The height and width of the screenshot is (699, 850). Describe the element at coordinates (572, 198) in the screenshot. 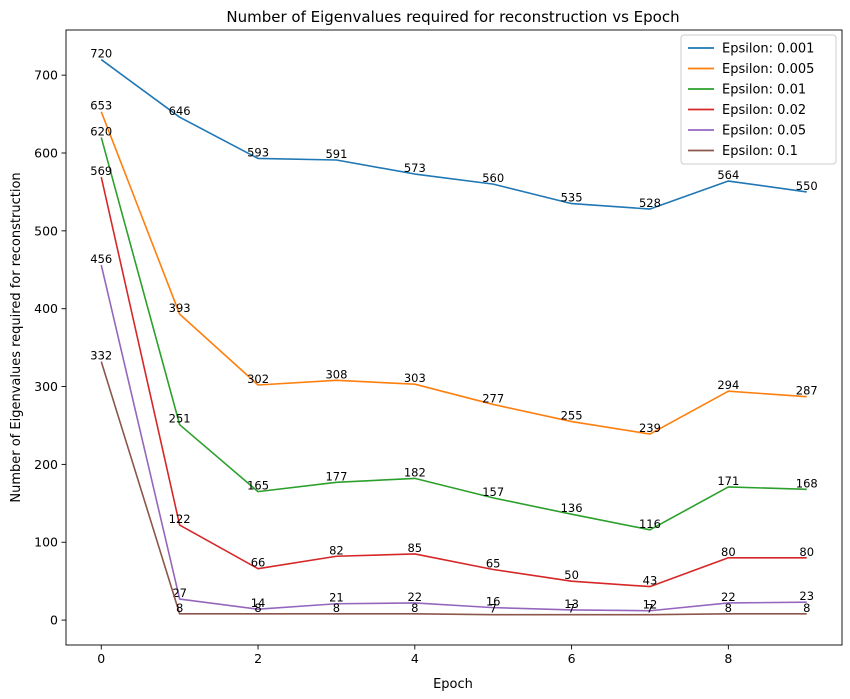

I see `data-label: 535` at that location.